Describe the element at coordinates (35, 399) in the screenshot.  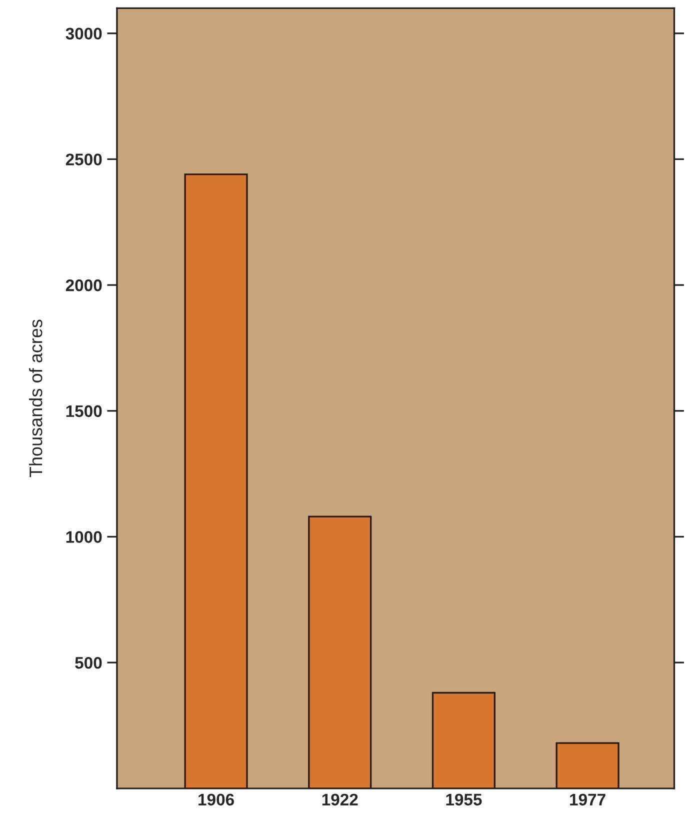
I see `y-axis-title: Thousands of acres` at that location.